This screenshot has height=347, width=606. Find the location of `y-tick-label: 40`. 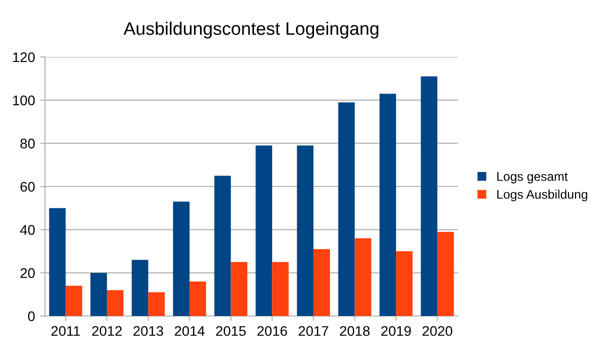

y-tick-label: 40 is located at coordinates (27, 230).